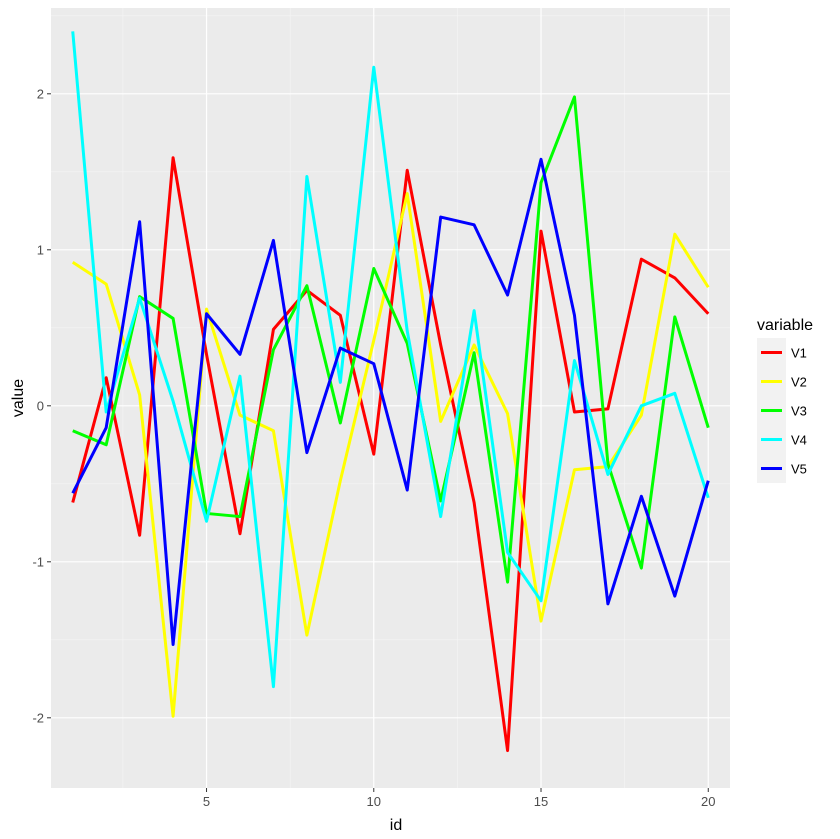  What do you see at coordinates (40, 93) in the screenshot?
I see `y-tick-label: 2` at bounding box center [40, 93].